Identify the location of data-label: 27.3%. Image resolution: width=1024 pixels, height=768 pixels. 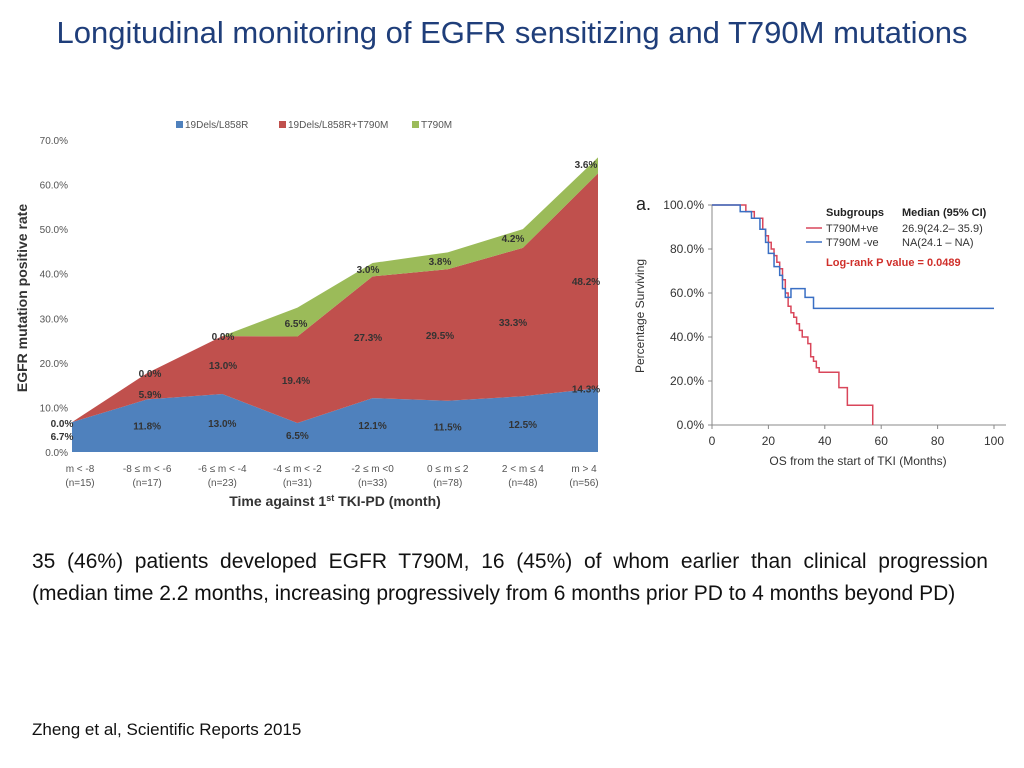
(368, 338).